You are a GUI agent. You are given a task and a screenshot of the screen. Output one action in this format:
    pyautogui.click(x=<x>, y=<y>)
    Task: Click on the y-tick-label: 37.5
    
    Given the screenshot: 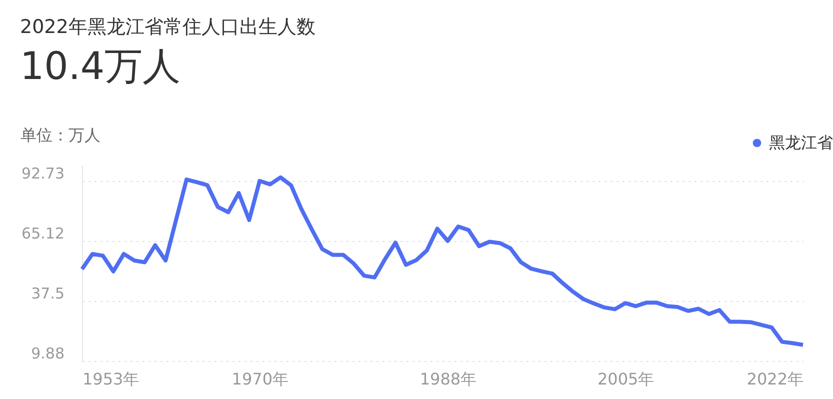 What is the action you would take?
    pyautogui.click(x=47, y=293)
    